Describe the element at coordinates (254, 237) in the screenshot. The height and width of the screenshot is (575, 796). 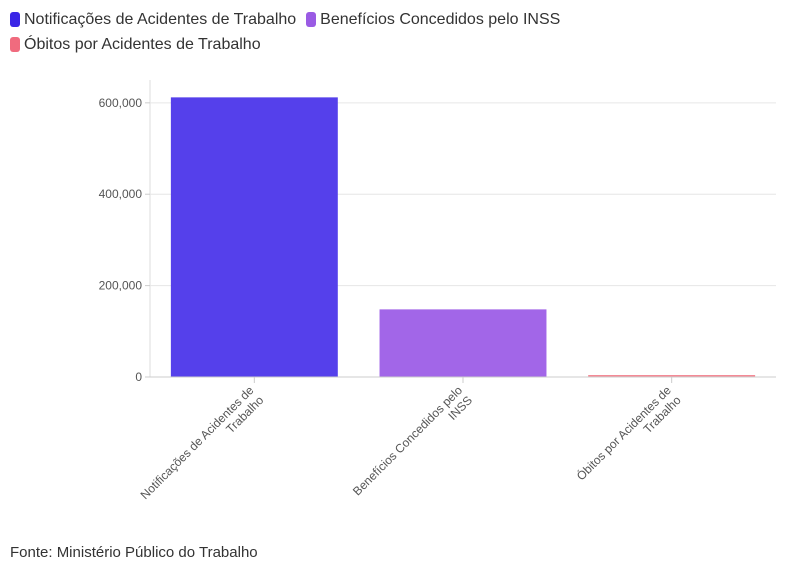
I see `bar-notificacoes-de-acidentes-de-trabalho` at that location.